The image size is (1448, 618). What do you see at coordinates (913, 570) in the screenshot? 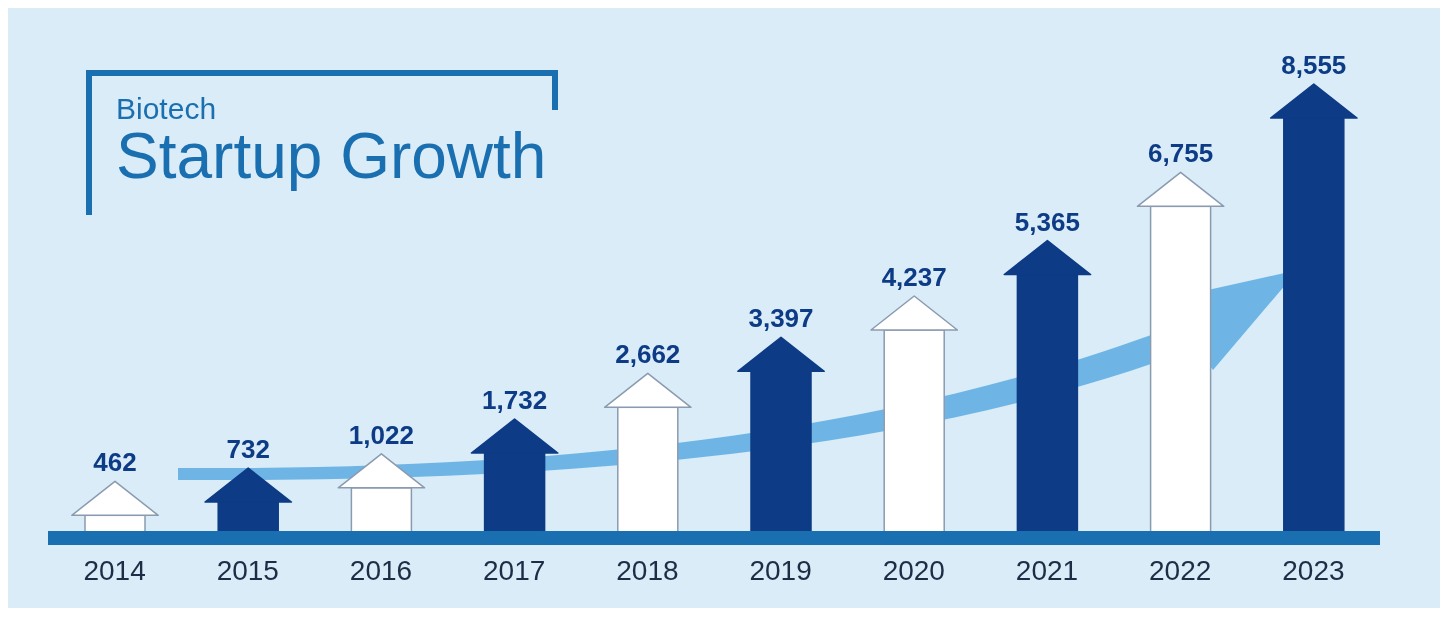
I see `x-tick-label: 2020` at bounding box center [913, 570].